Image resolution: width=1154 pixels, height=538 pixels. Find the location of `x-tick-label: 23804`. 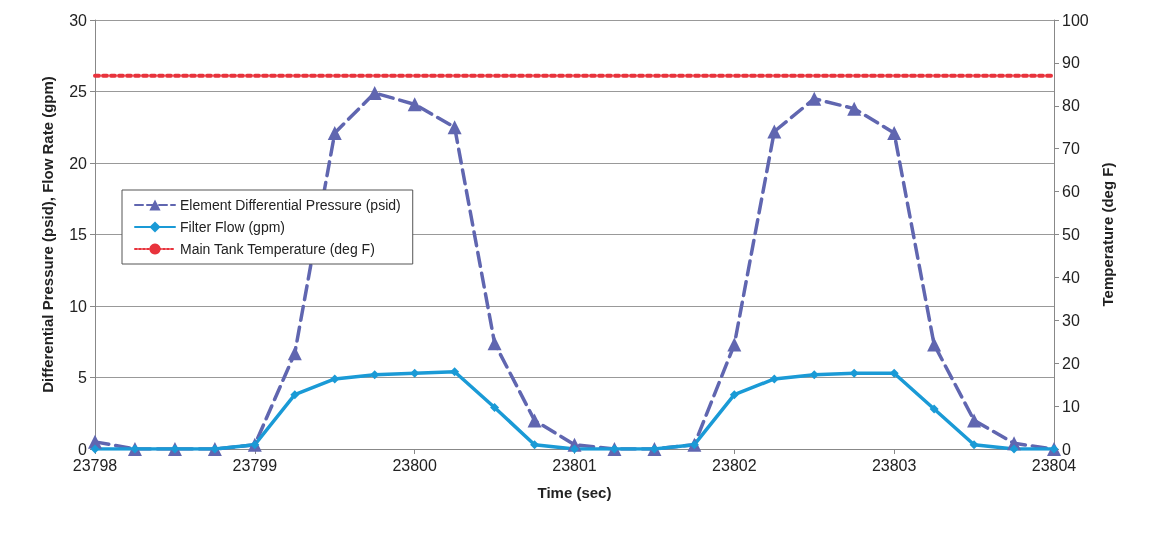

x-tick-label: 23804 is located at coordinates (1054, 465).